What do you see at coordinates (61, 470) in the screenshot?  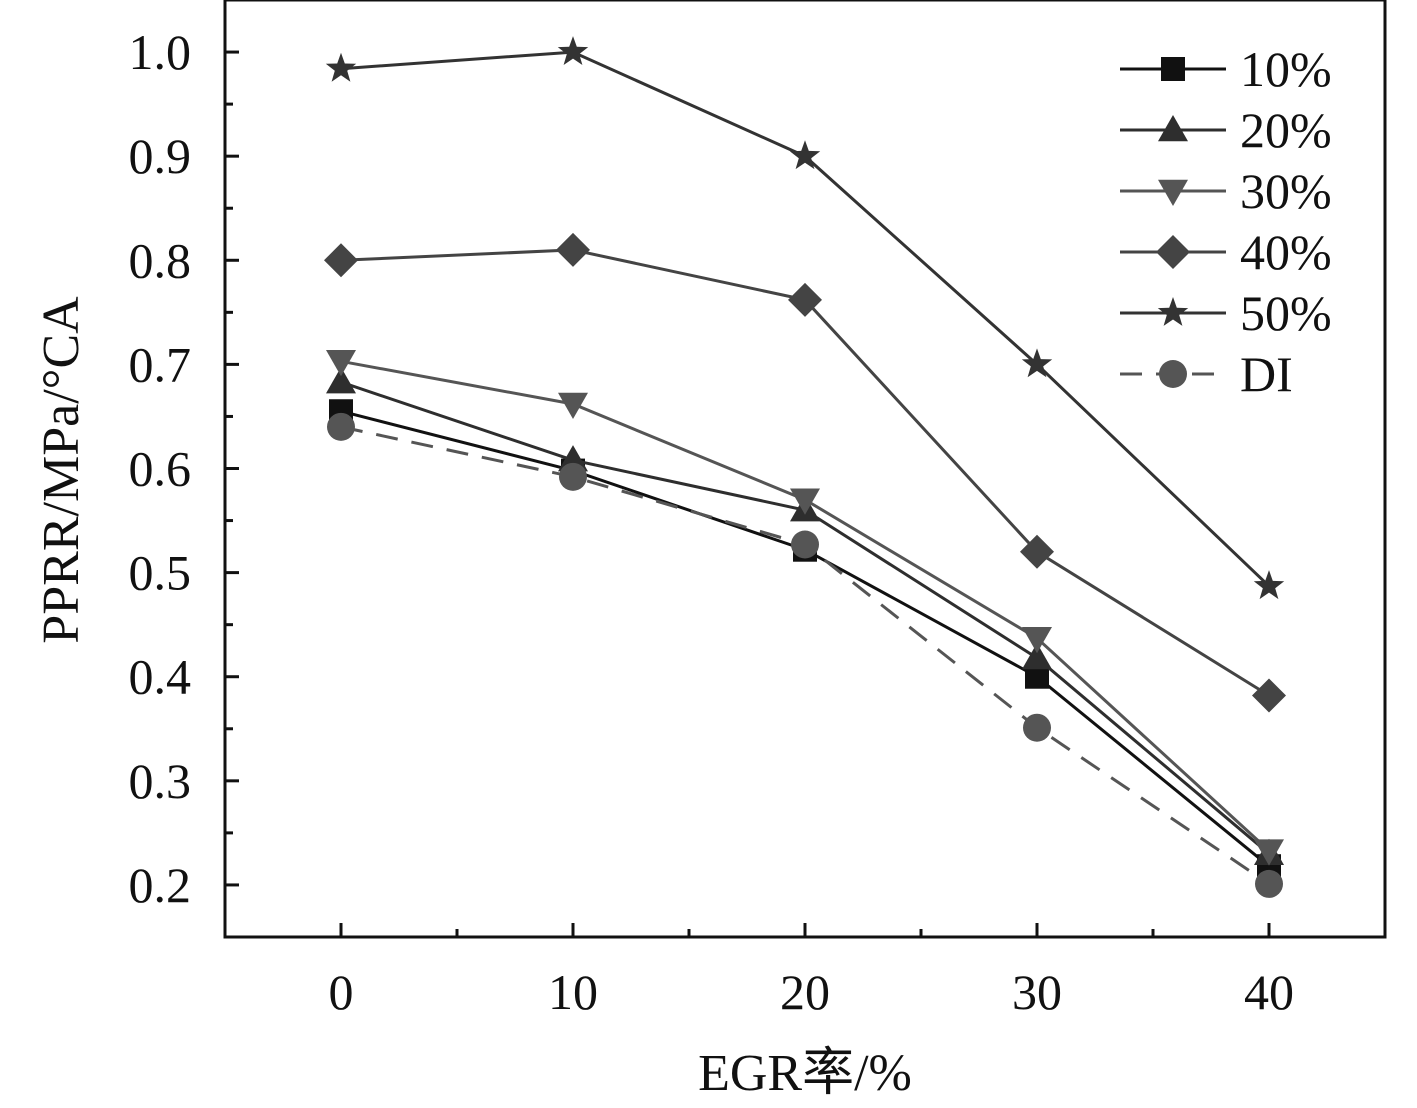 I see `y-axis-title: PPRR/MPa/°CA` at bounding box center [61, 470].